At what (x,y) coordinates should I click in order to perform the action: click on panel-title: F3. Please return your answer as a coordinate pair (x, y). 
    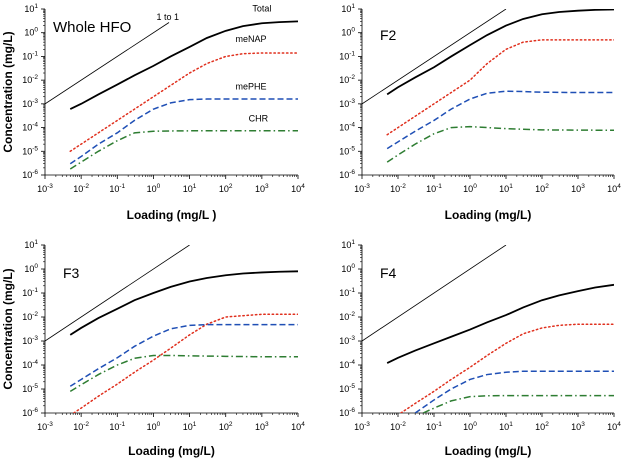
    Looking at the image, I should click on (71, 273).